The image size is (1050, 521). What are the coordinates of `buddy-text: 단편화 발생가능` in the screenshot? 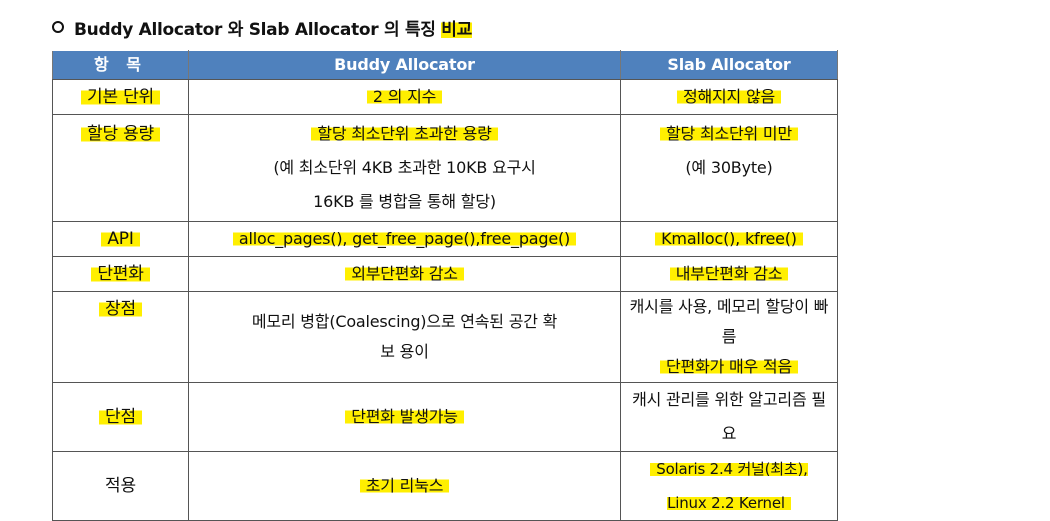 It's located at (404, 416).